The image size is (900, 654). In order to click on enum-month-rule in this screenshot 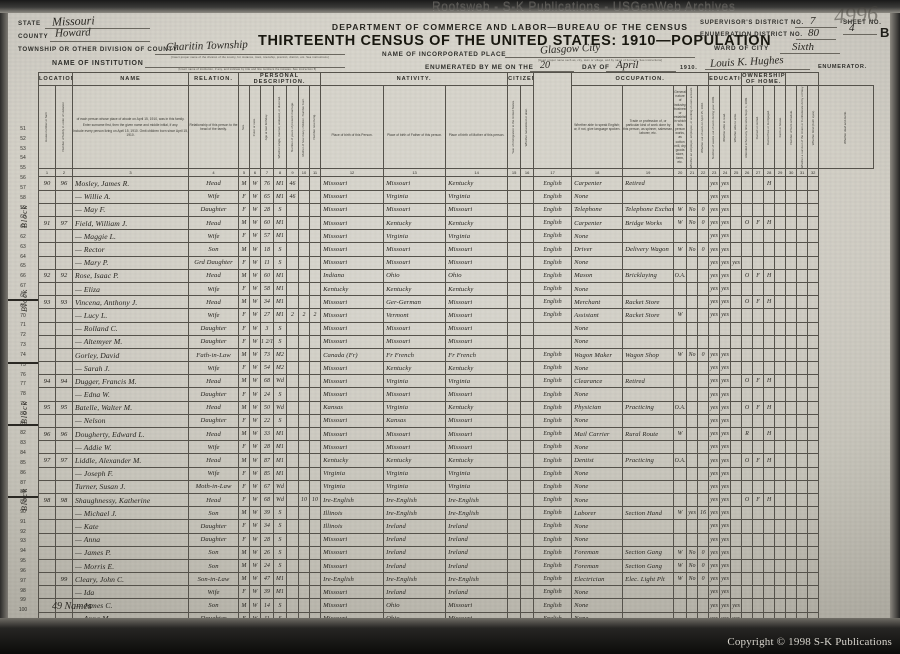, I will do `click(641, 71)`.